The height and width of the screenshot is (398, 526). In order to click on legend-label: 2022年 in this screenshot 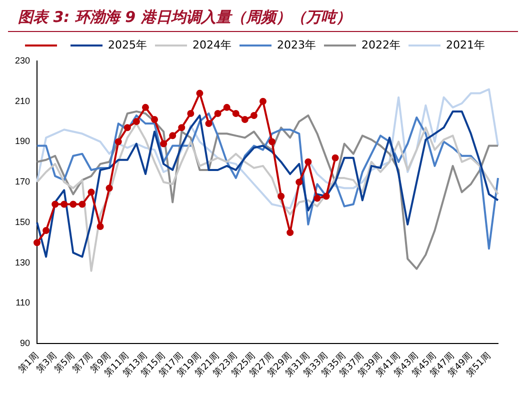, I will do `click(380, 45)`.